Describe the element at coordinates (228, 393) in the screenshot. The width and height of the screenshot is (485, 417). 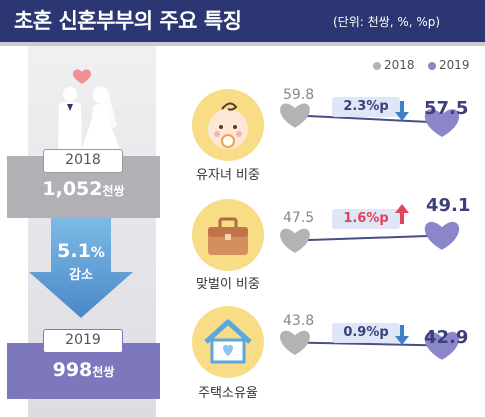
I see `row-label-home-ownership: 주택소유율` at that location.